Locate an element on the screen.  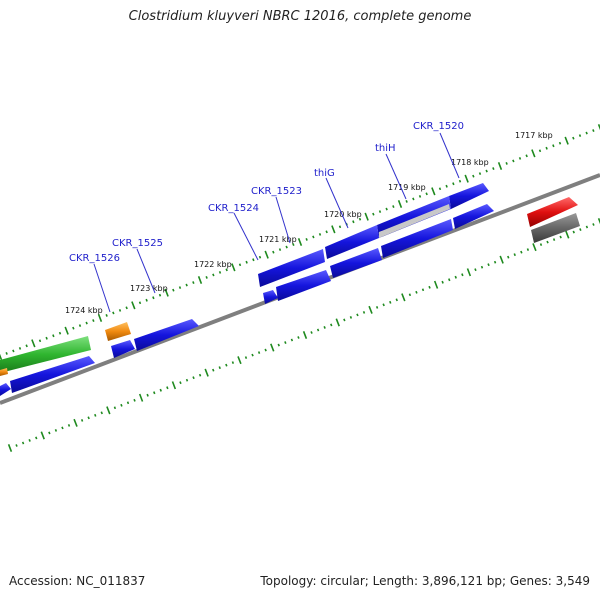
gene-label-ckr1525: CKR_1525 is located at coordinates (137, 243).